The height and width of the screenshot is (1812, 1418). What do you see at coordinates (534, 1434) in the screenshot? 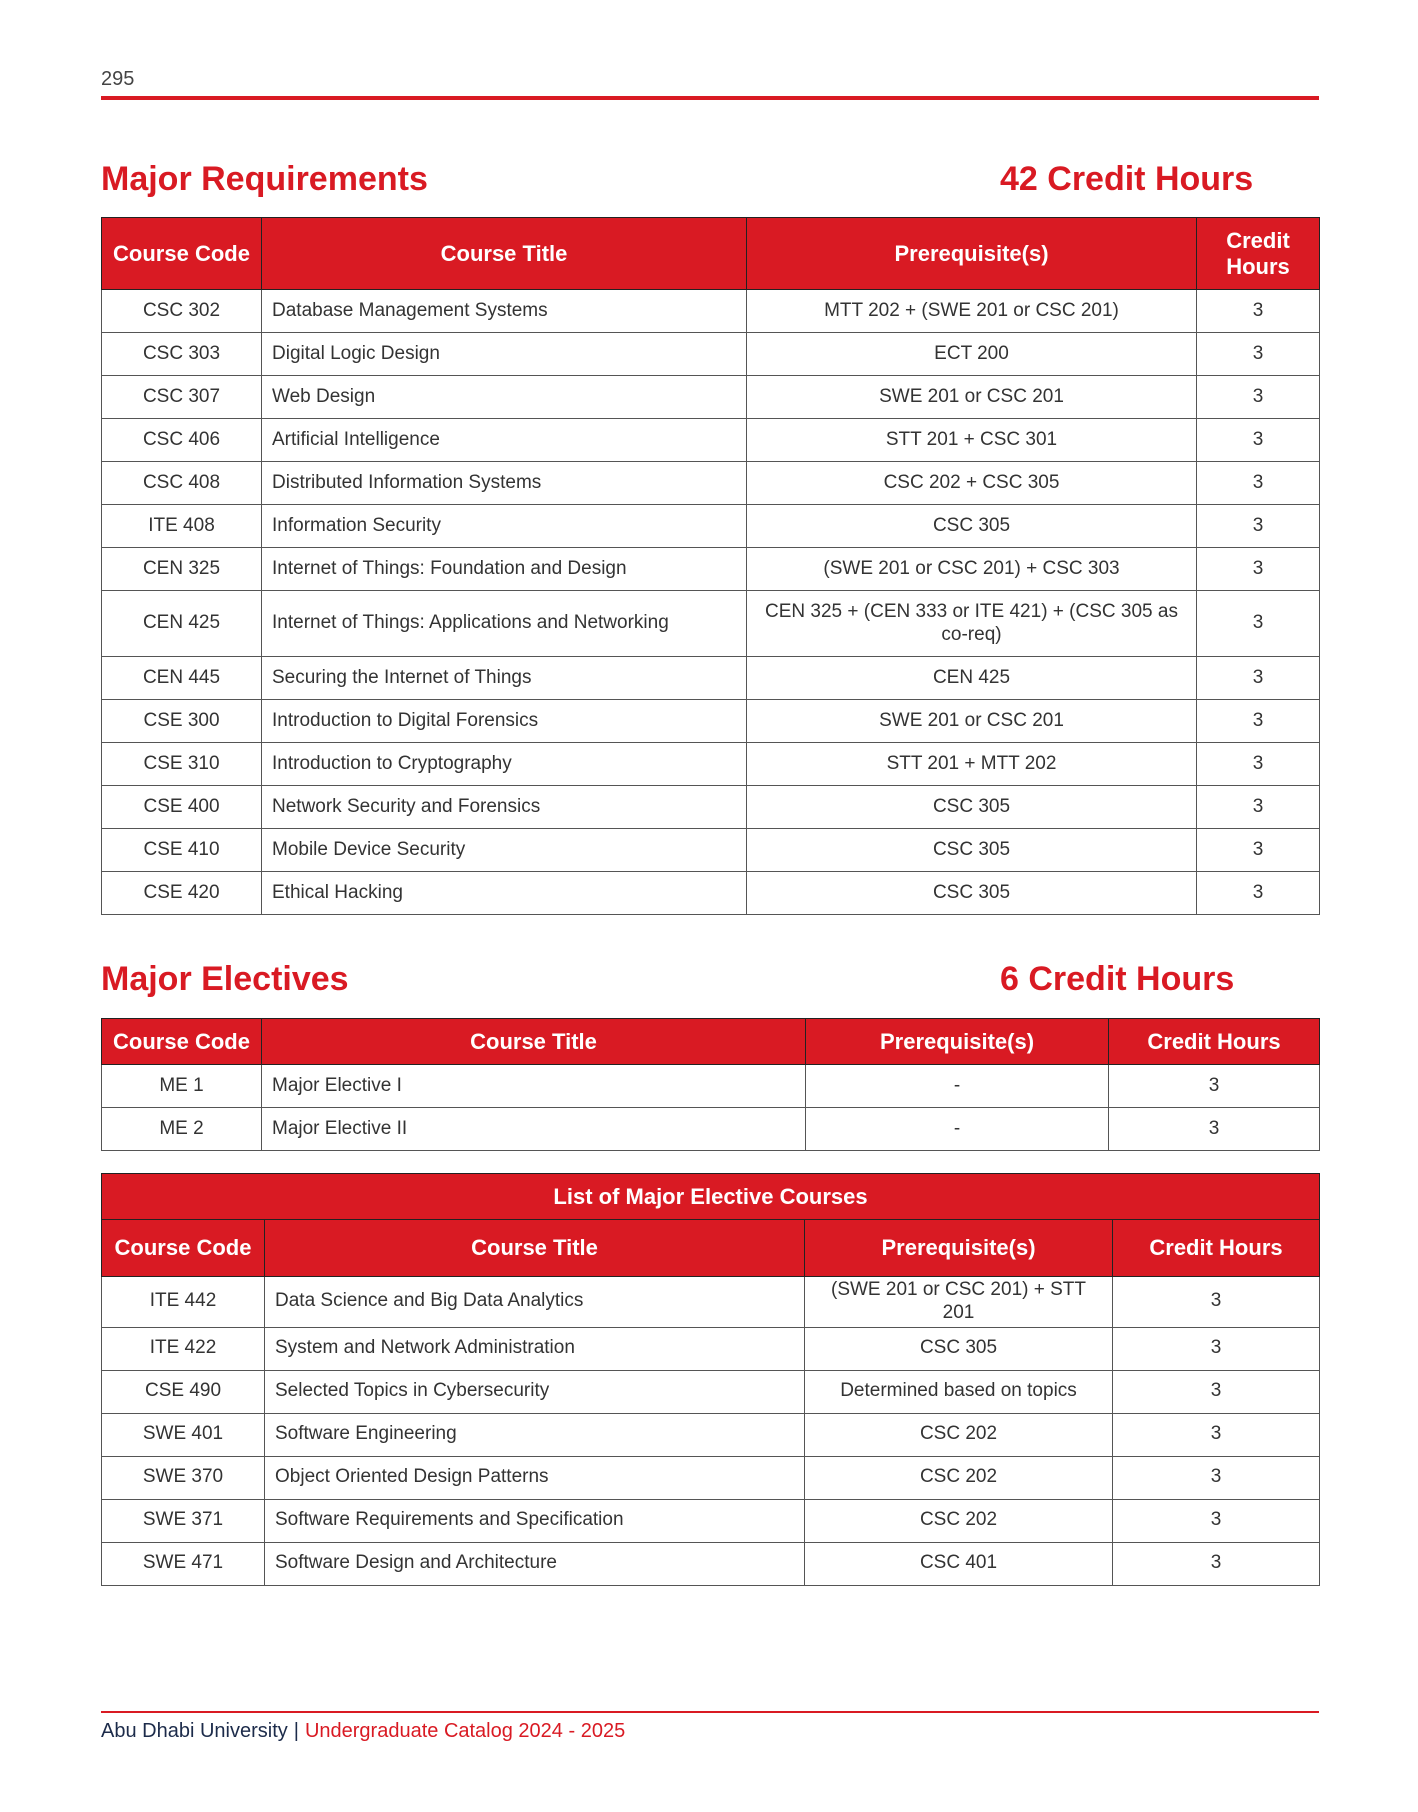
I see `course-title: Software Engineering` at bounding box center [534, 1434].